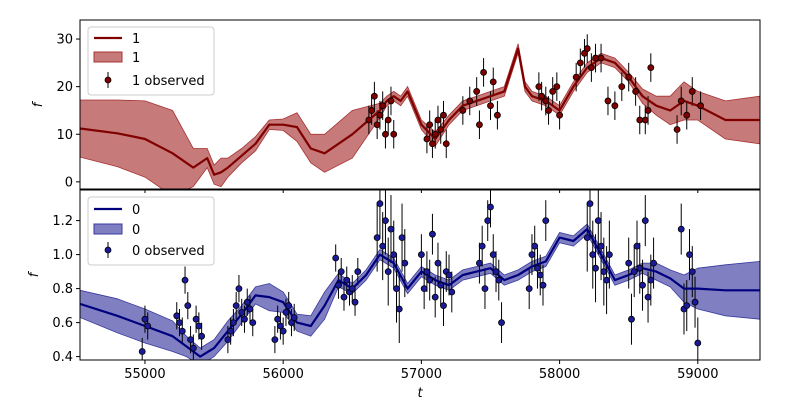  What do you see at coordinates (62, 221) in the screenshot?
I see `bottom-y-tick-label: 1.2` at bounding box center [62, 221].